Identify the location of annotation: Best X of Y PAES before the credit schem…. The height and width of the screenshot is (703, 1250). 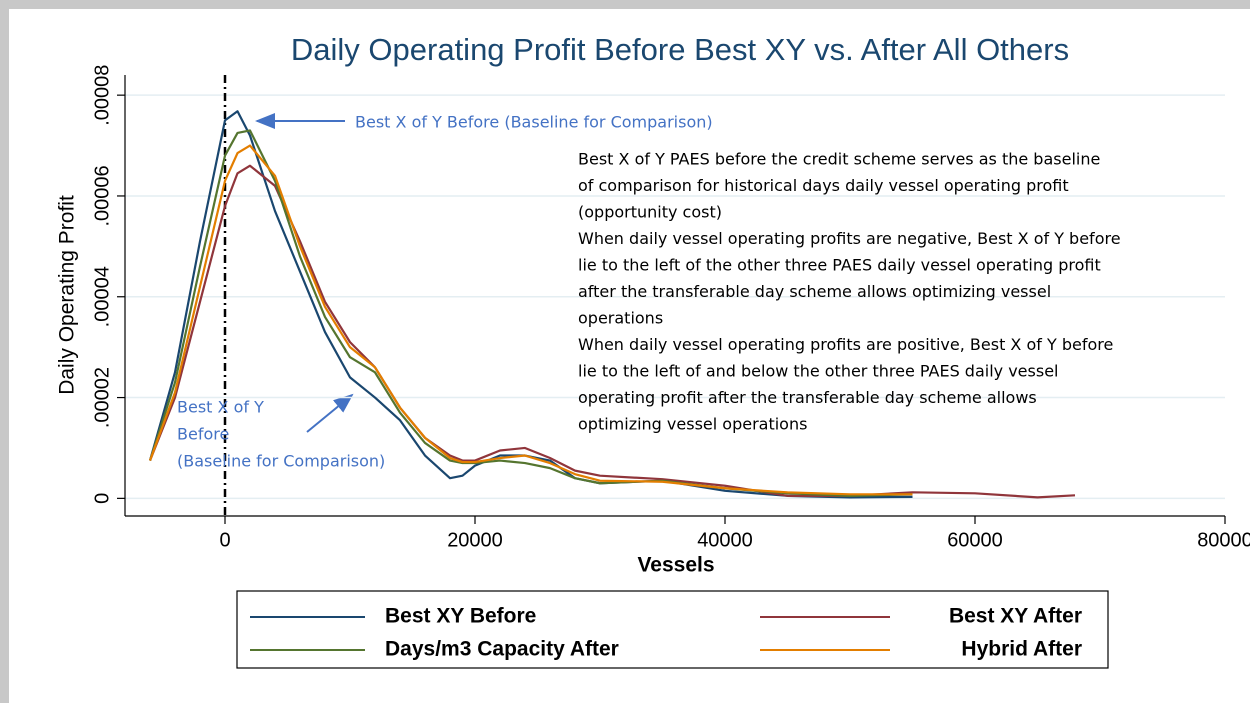
(839, 159).